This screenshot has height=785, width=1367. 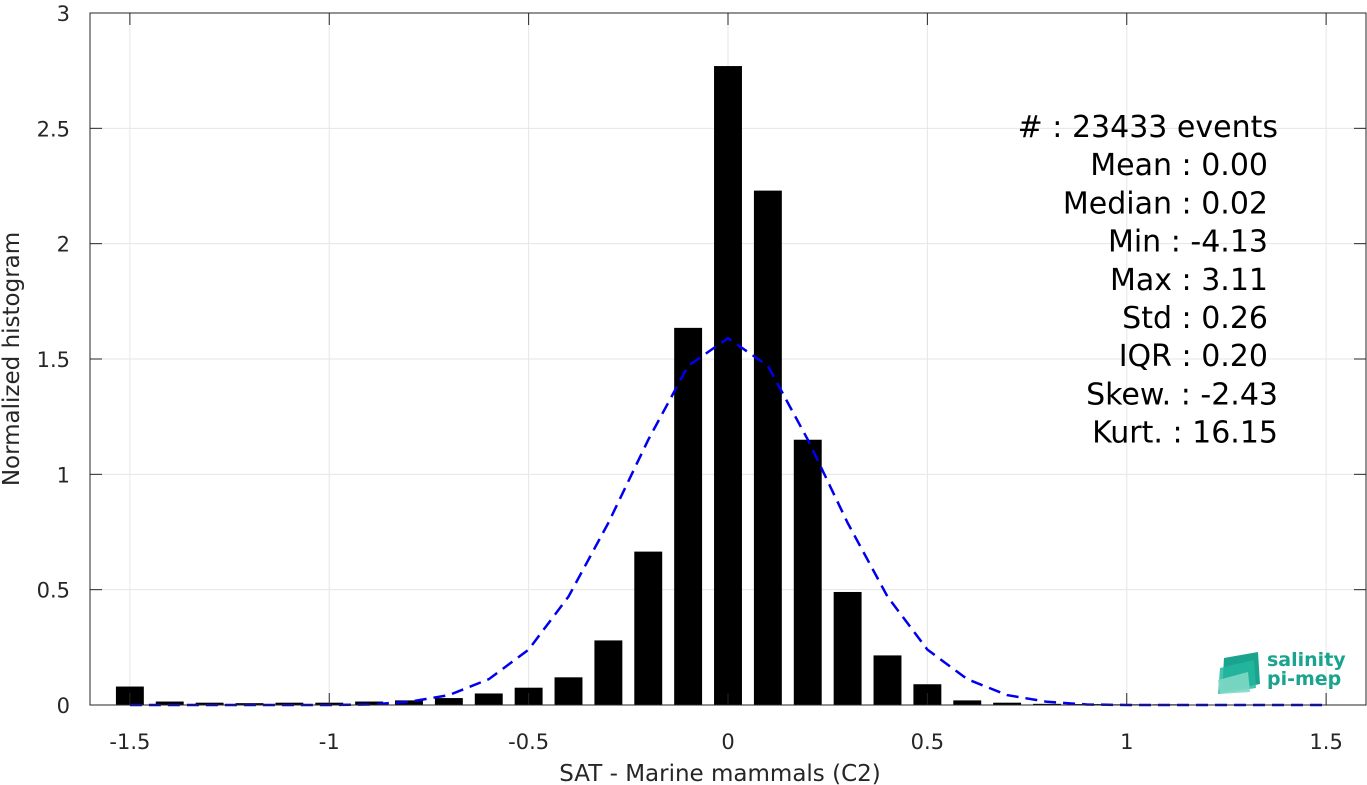 I want to click on stat-mean: Mean : 0.00, so click(x=1179, y=165).